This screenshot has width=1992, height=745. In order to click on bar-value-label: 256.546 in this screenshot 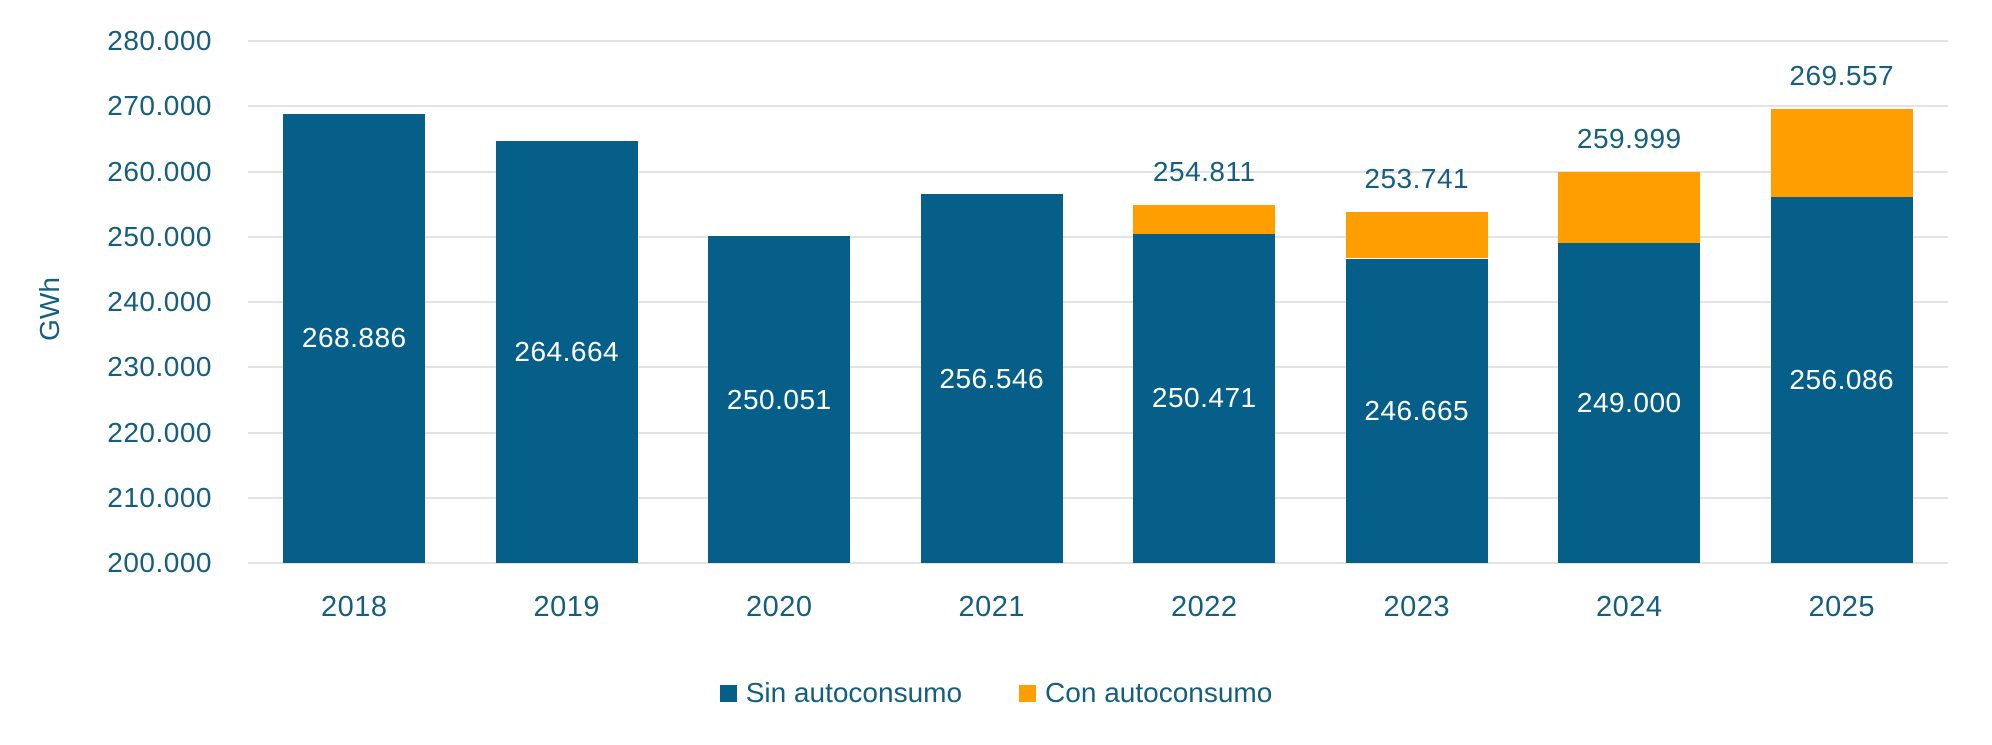, I will do `click(992, 378)`.